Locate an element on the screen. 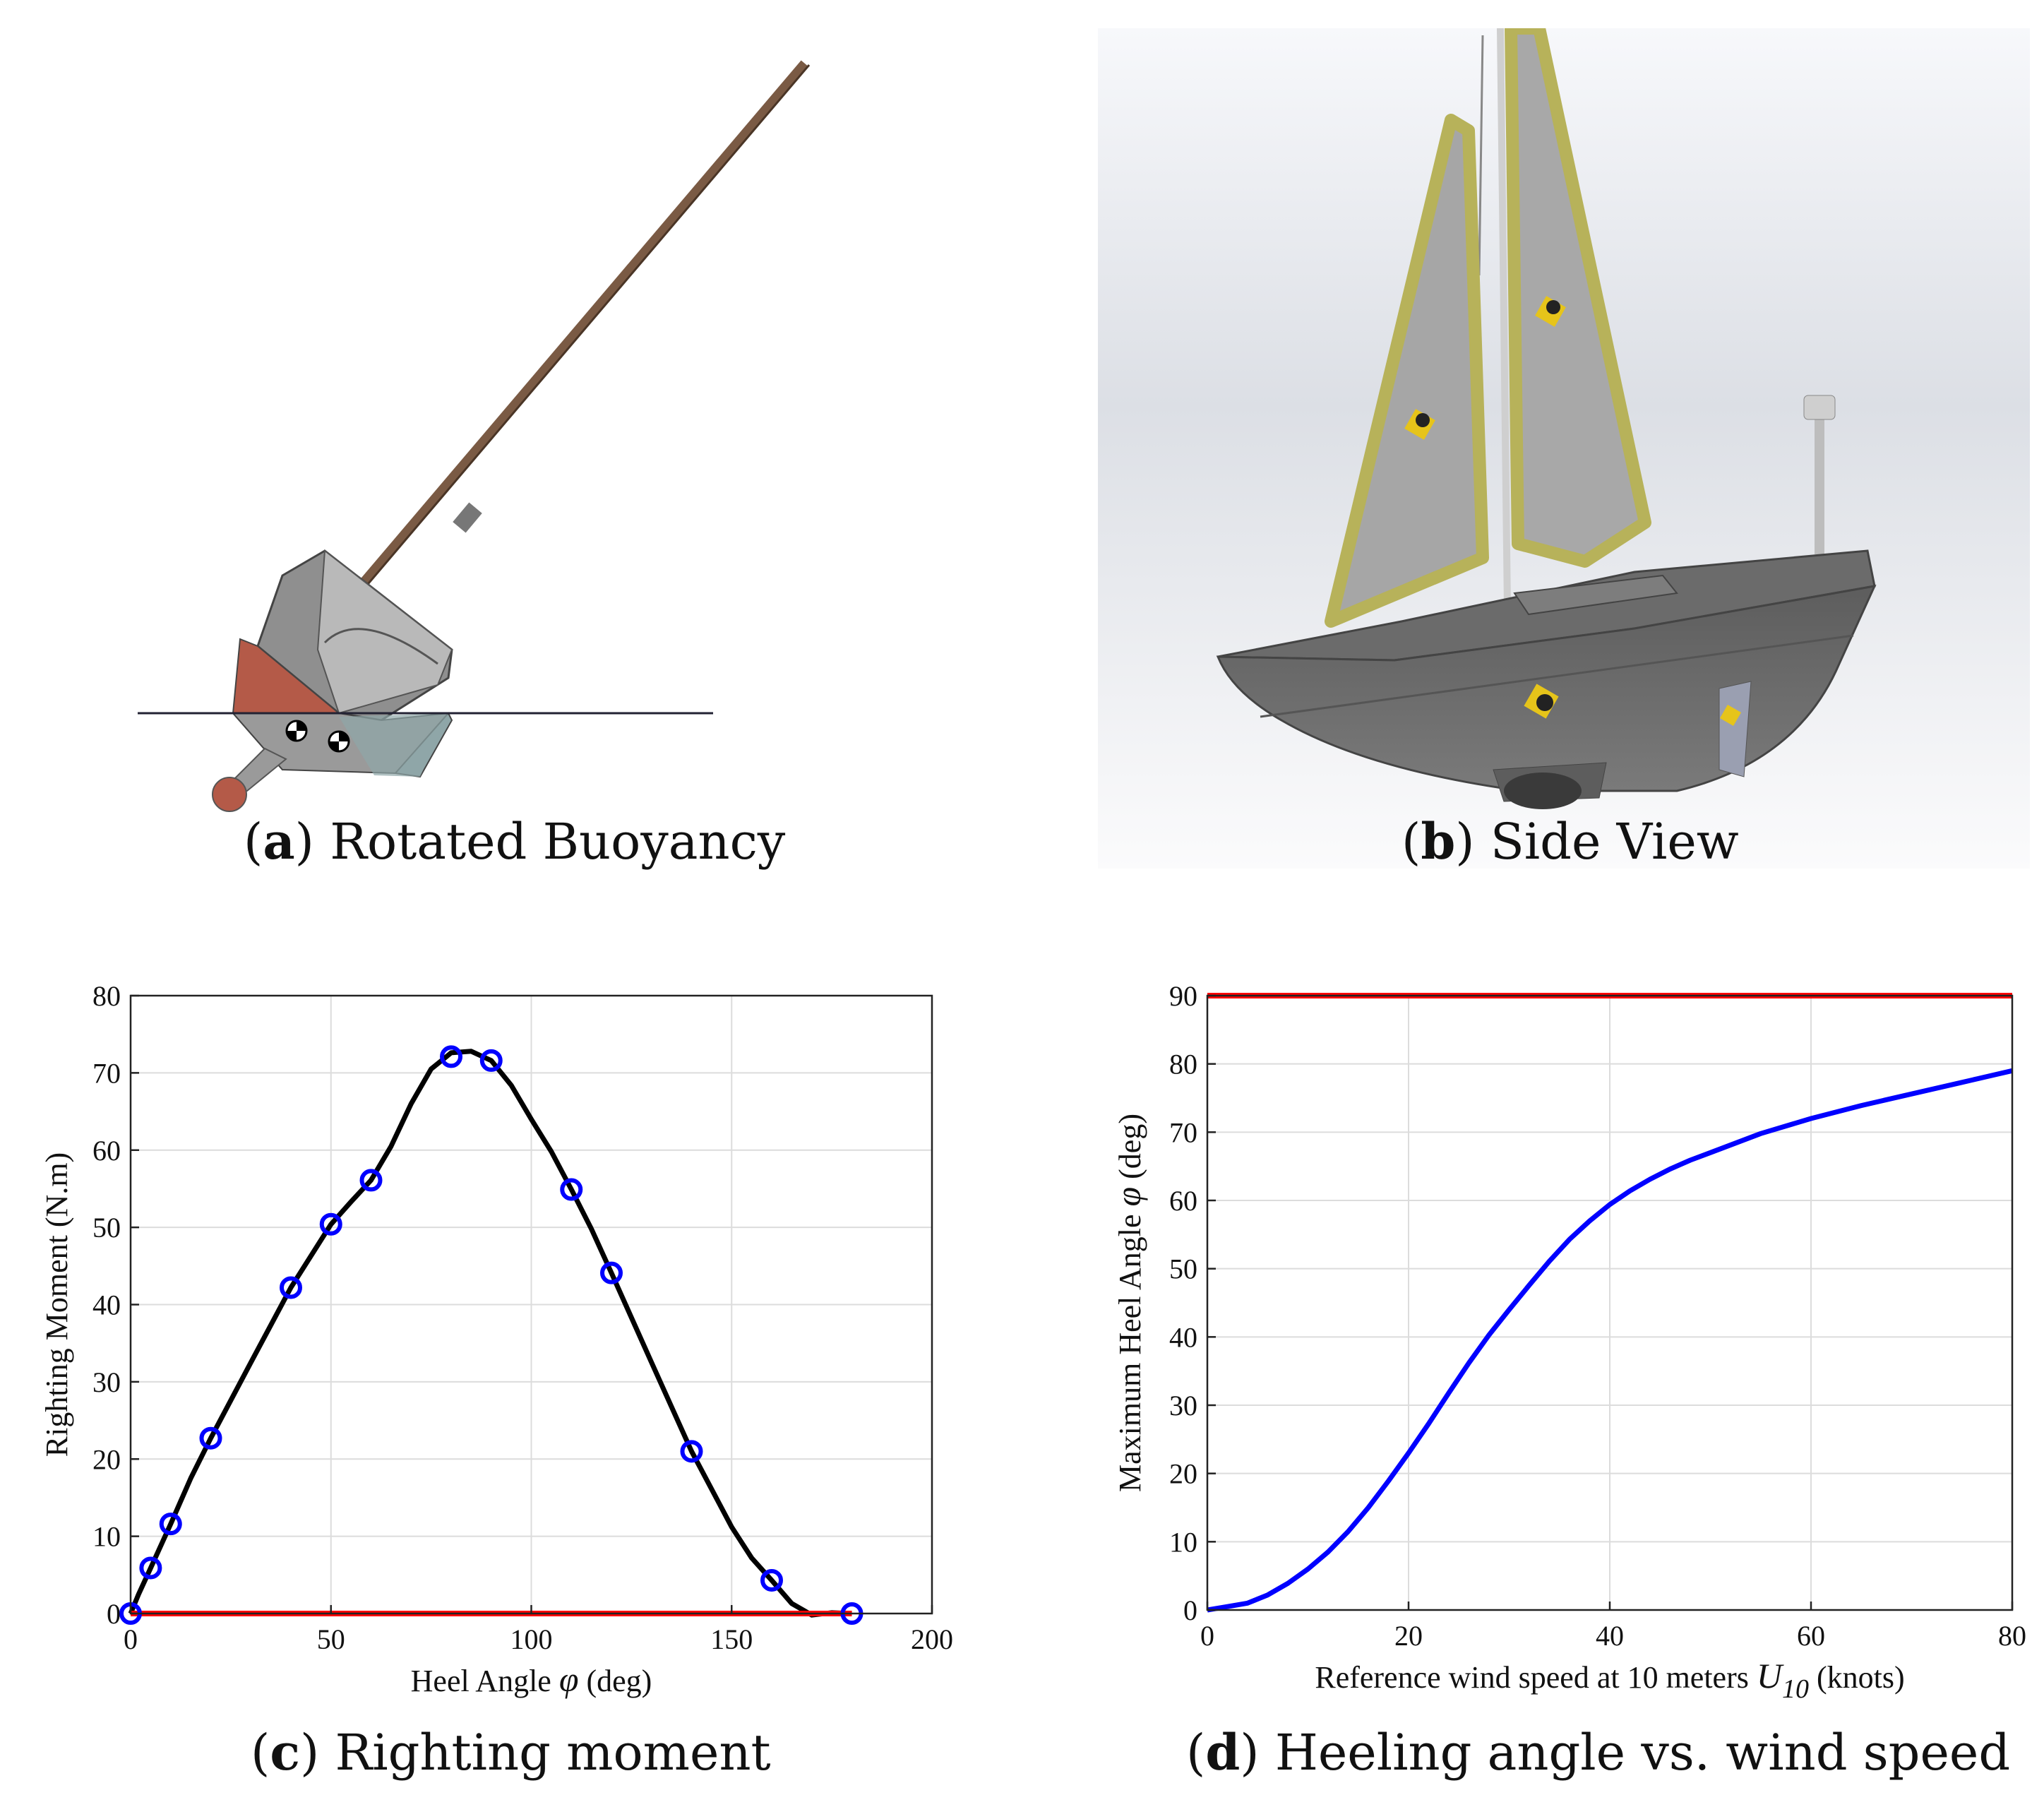  hull-body is located at coordinates (1546, 688).